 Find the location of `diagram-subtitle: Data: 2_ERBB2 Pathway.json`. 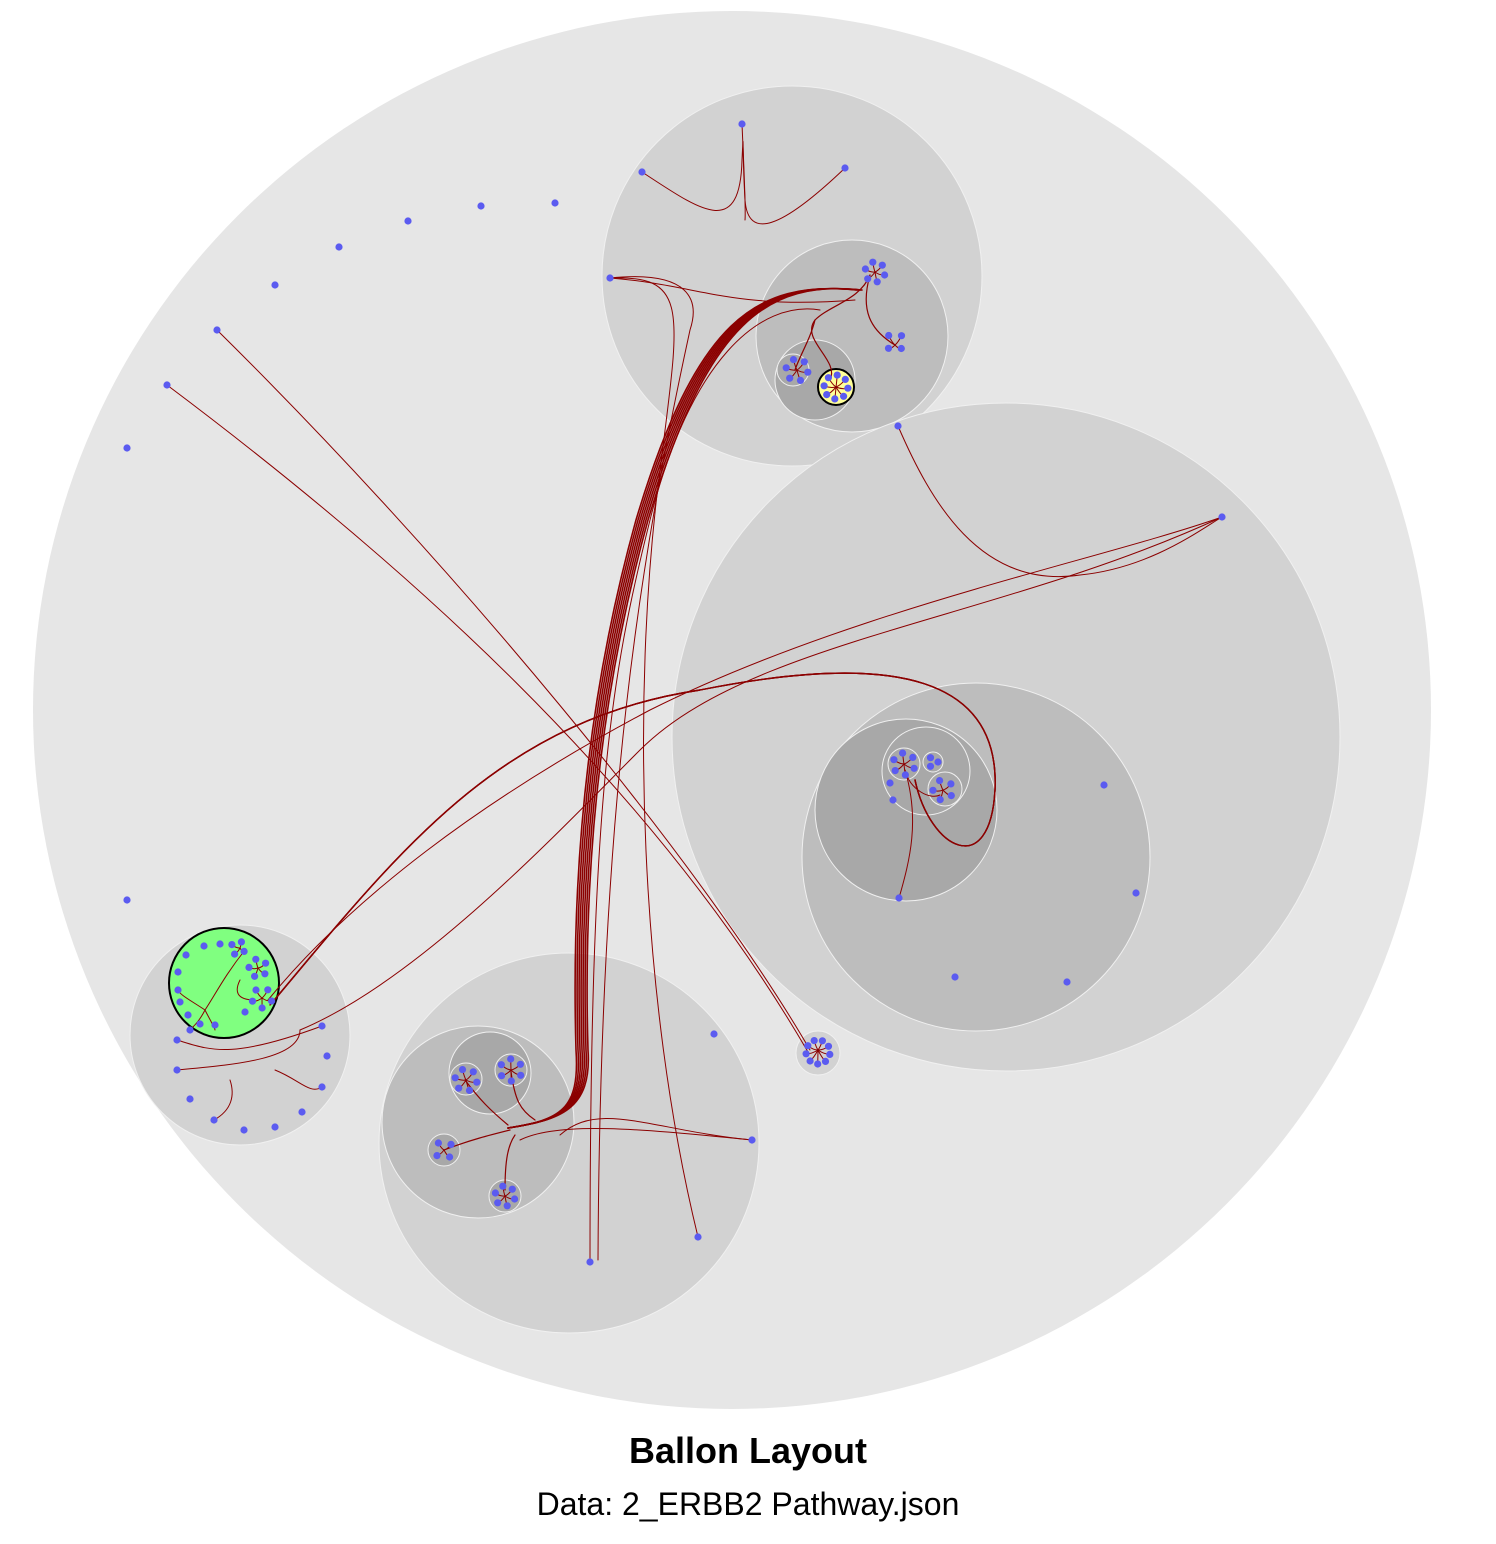

diagram-subtitle: Data: 2_ERBB2 Pathway.json is located at coordinates (748, 1504).